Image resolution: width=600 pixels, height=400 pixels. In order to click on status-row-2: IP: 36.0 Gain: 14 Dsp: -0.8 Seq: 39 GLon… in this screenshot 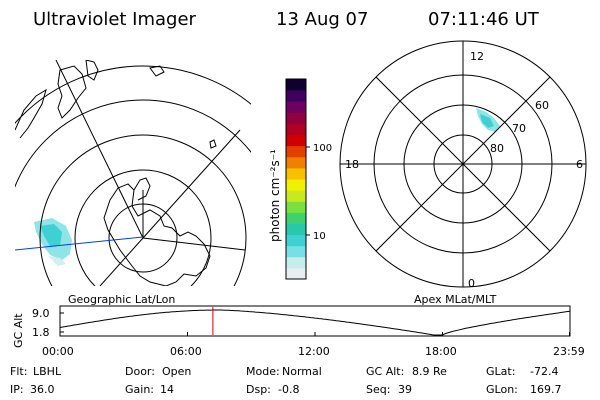, I will do `click(286, 389)`.